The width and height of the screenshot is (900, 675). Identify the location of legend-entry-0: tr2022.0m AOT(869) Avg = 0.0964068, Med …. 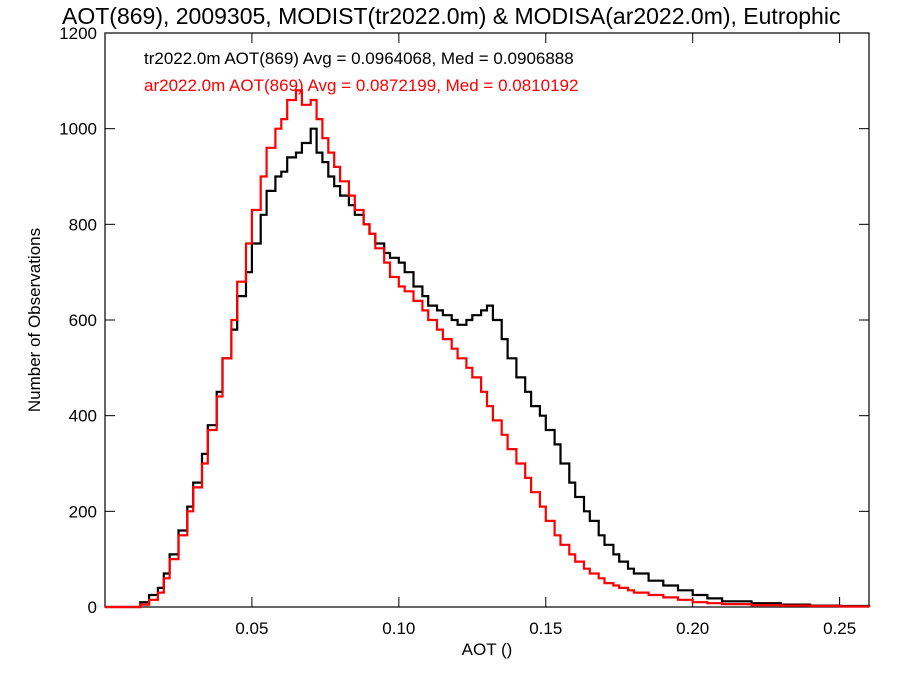
(359, 58).